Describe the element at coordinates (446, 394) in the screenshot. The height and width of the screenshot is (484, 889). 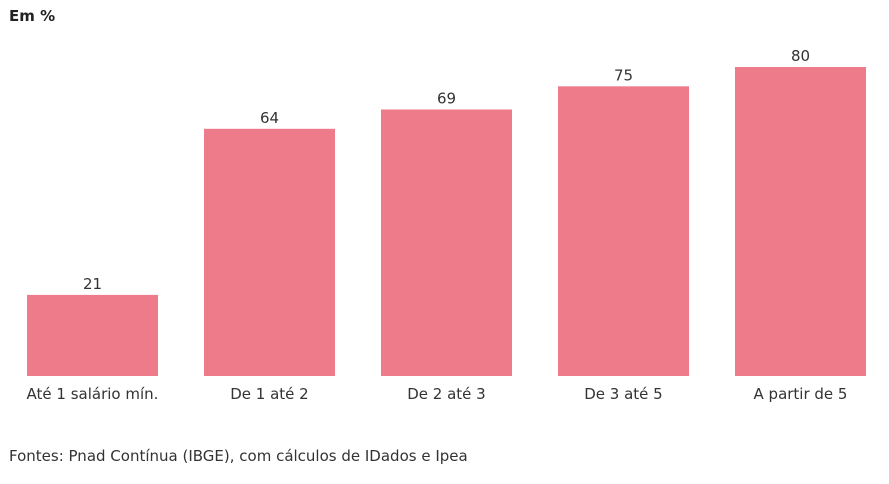
I see `category-label-2: De 2 até 3` at that location.